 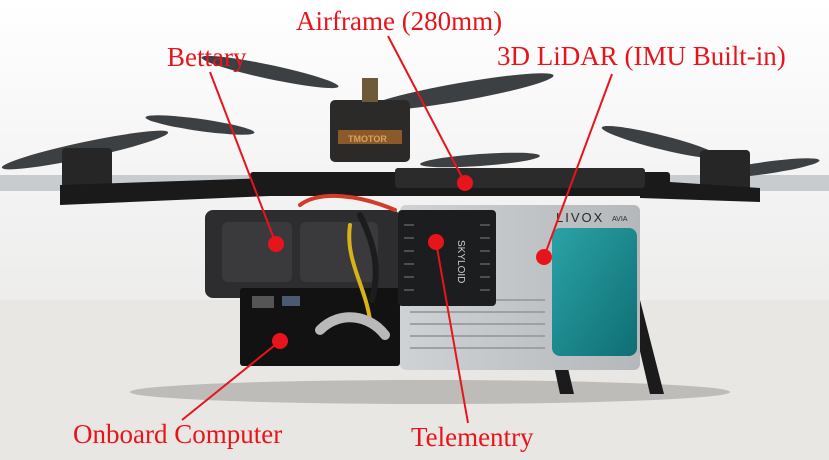 I want to click on drone-shadow, so click(x=430, y=392).